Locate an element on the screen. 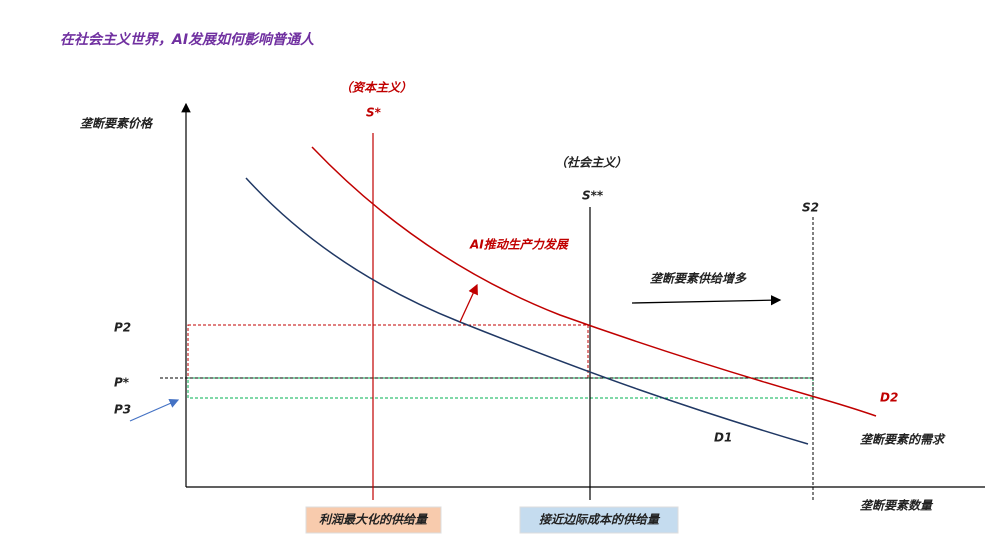 The width and height of the screenshot is (1000, 556). x-axis-label: 垄断要素数量 is located at coordinates (897, 506).